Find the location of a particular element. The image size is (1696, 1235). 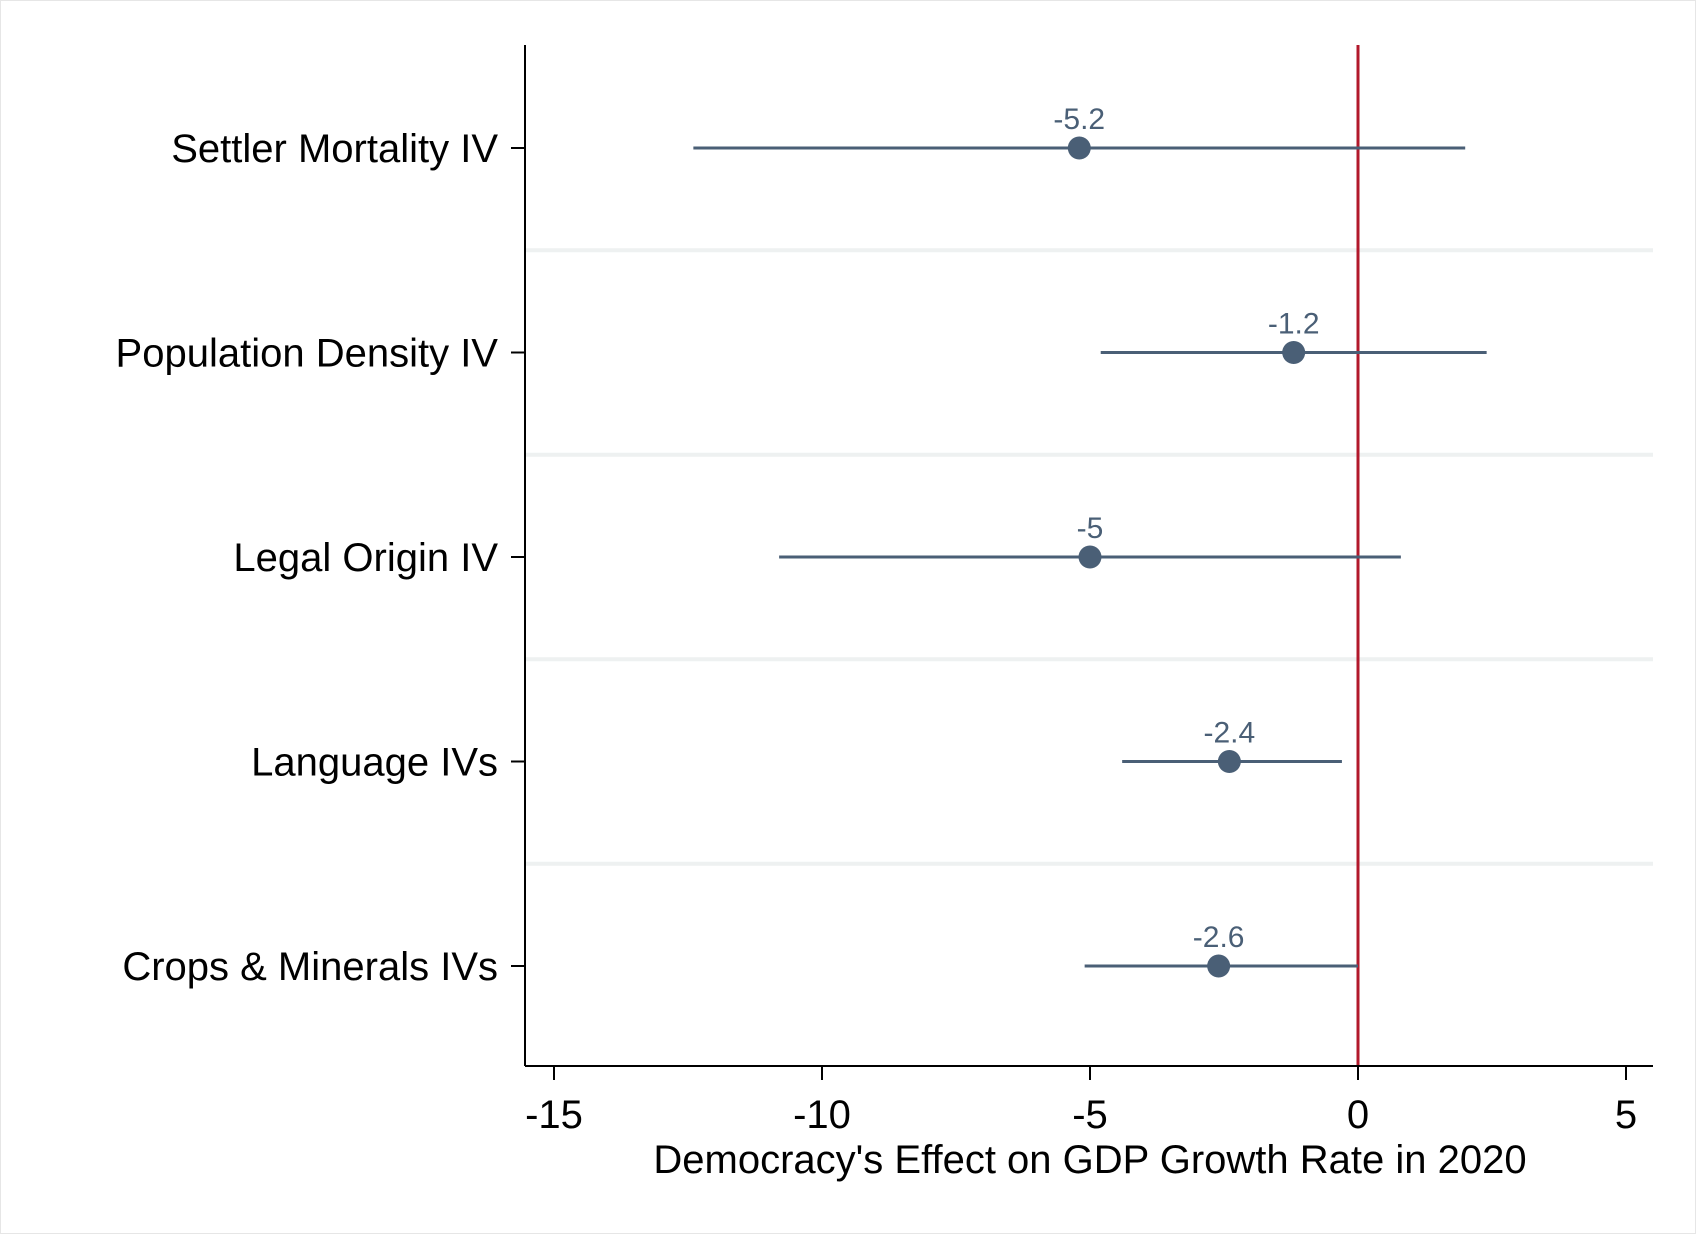

estimate-label: -2.4 is located at coordinates (1230, 733).